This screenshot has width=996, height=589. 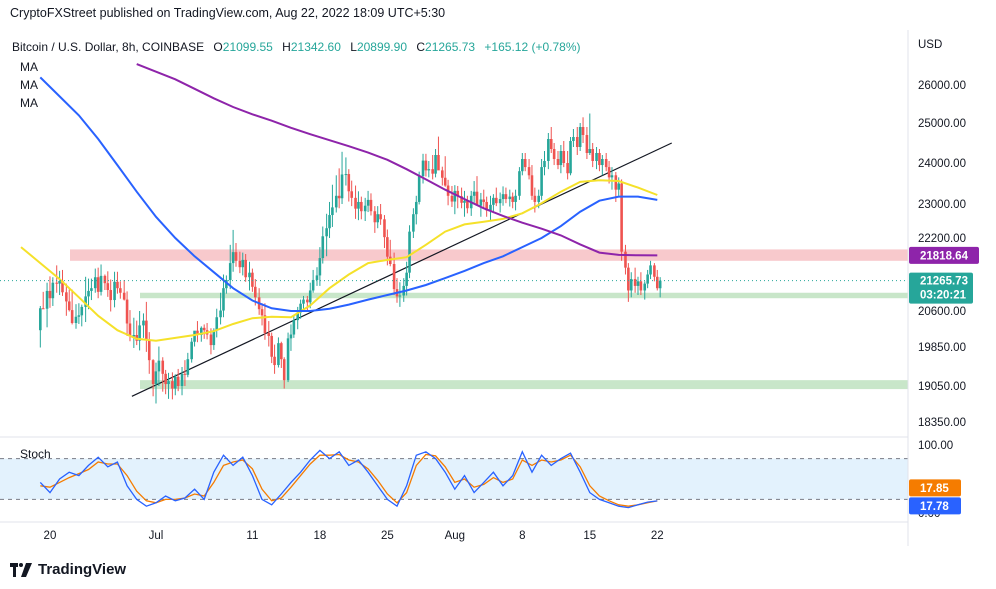 I want to click on stoch-band, so click(x=454, y=479).